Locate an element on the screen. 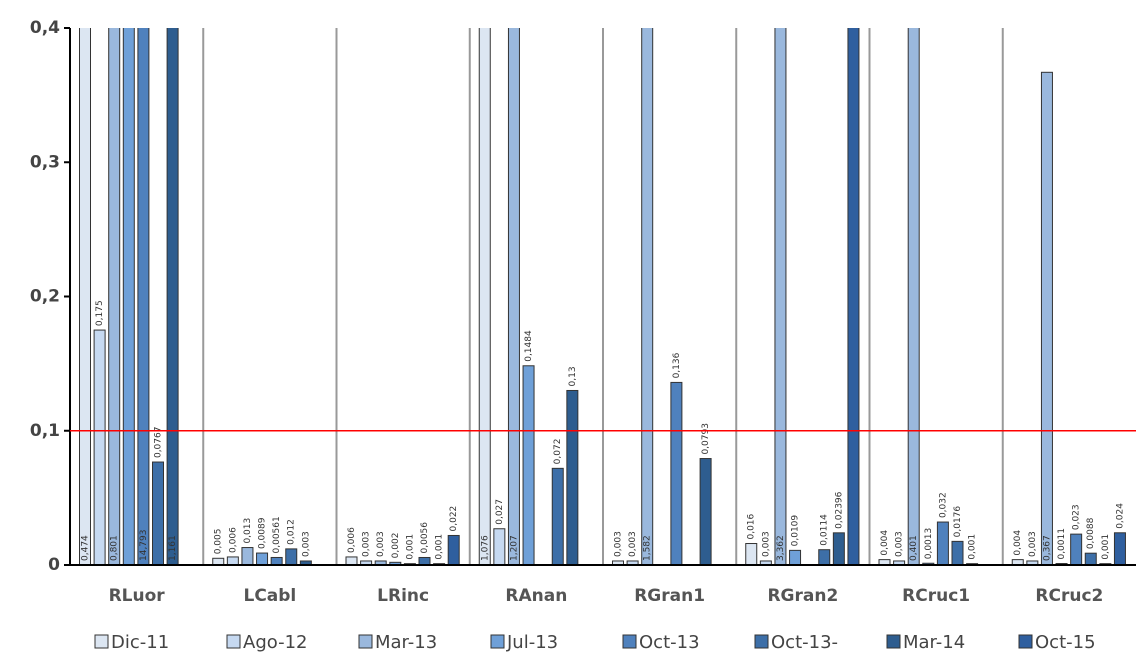 This screenshot has height=662, width=1136. data-label: 0,012 is located at coordinates (292, 532).